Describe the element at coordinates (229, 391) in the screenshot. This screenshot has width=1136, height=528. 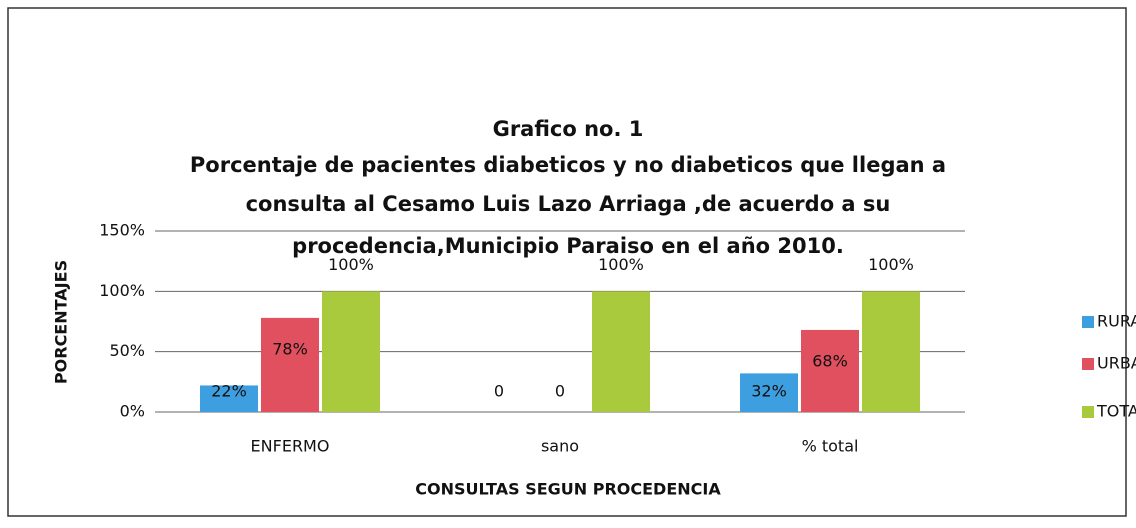
I see `data-label: 22%` at that location.